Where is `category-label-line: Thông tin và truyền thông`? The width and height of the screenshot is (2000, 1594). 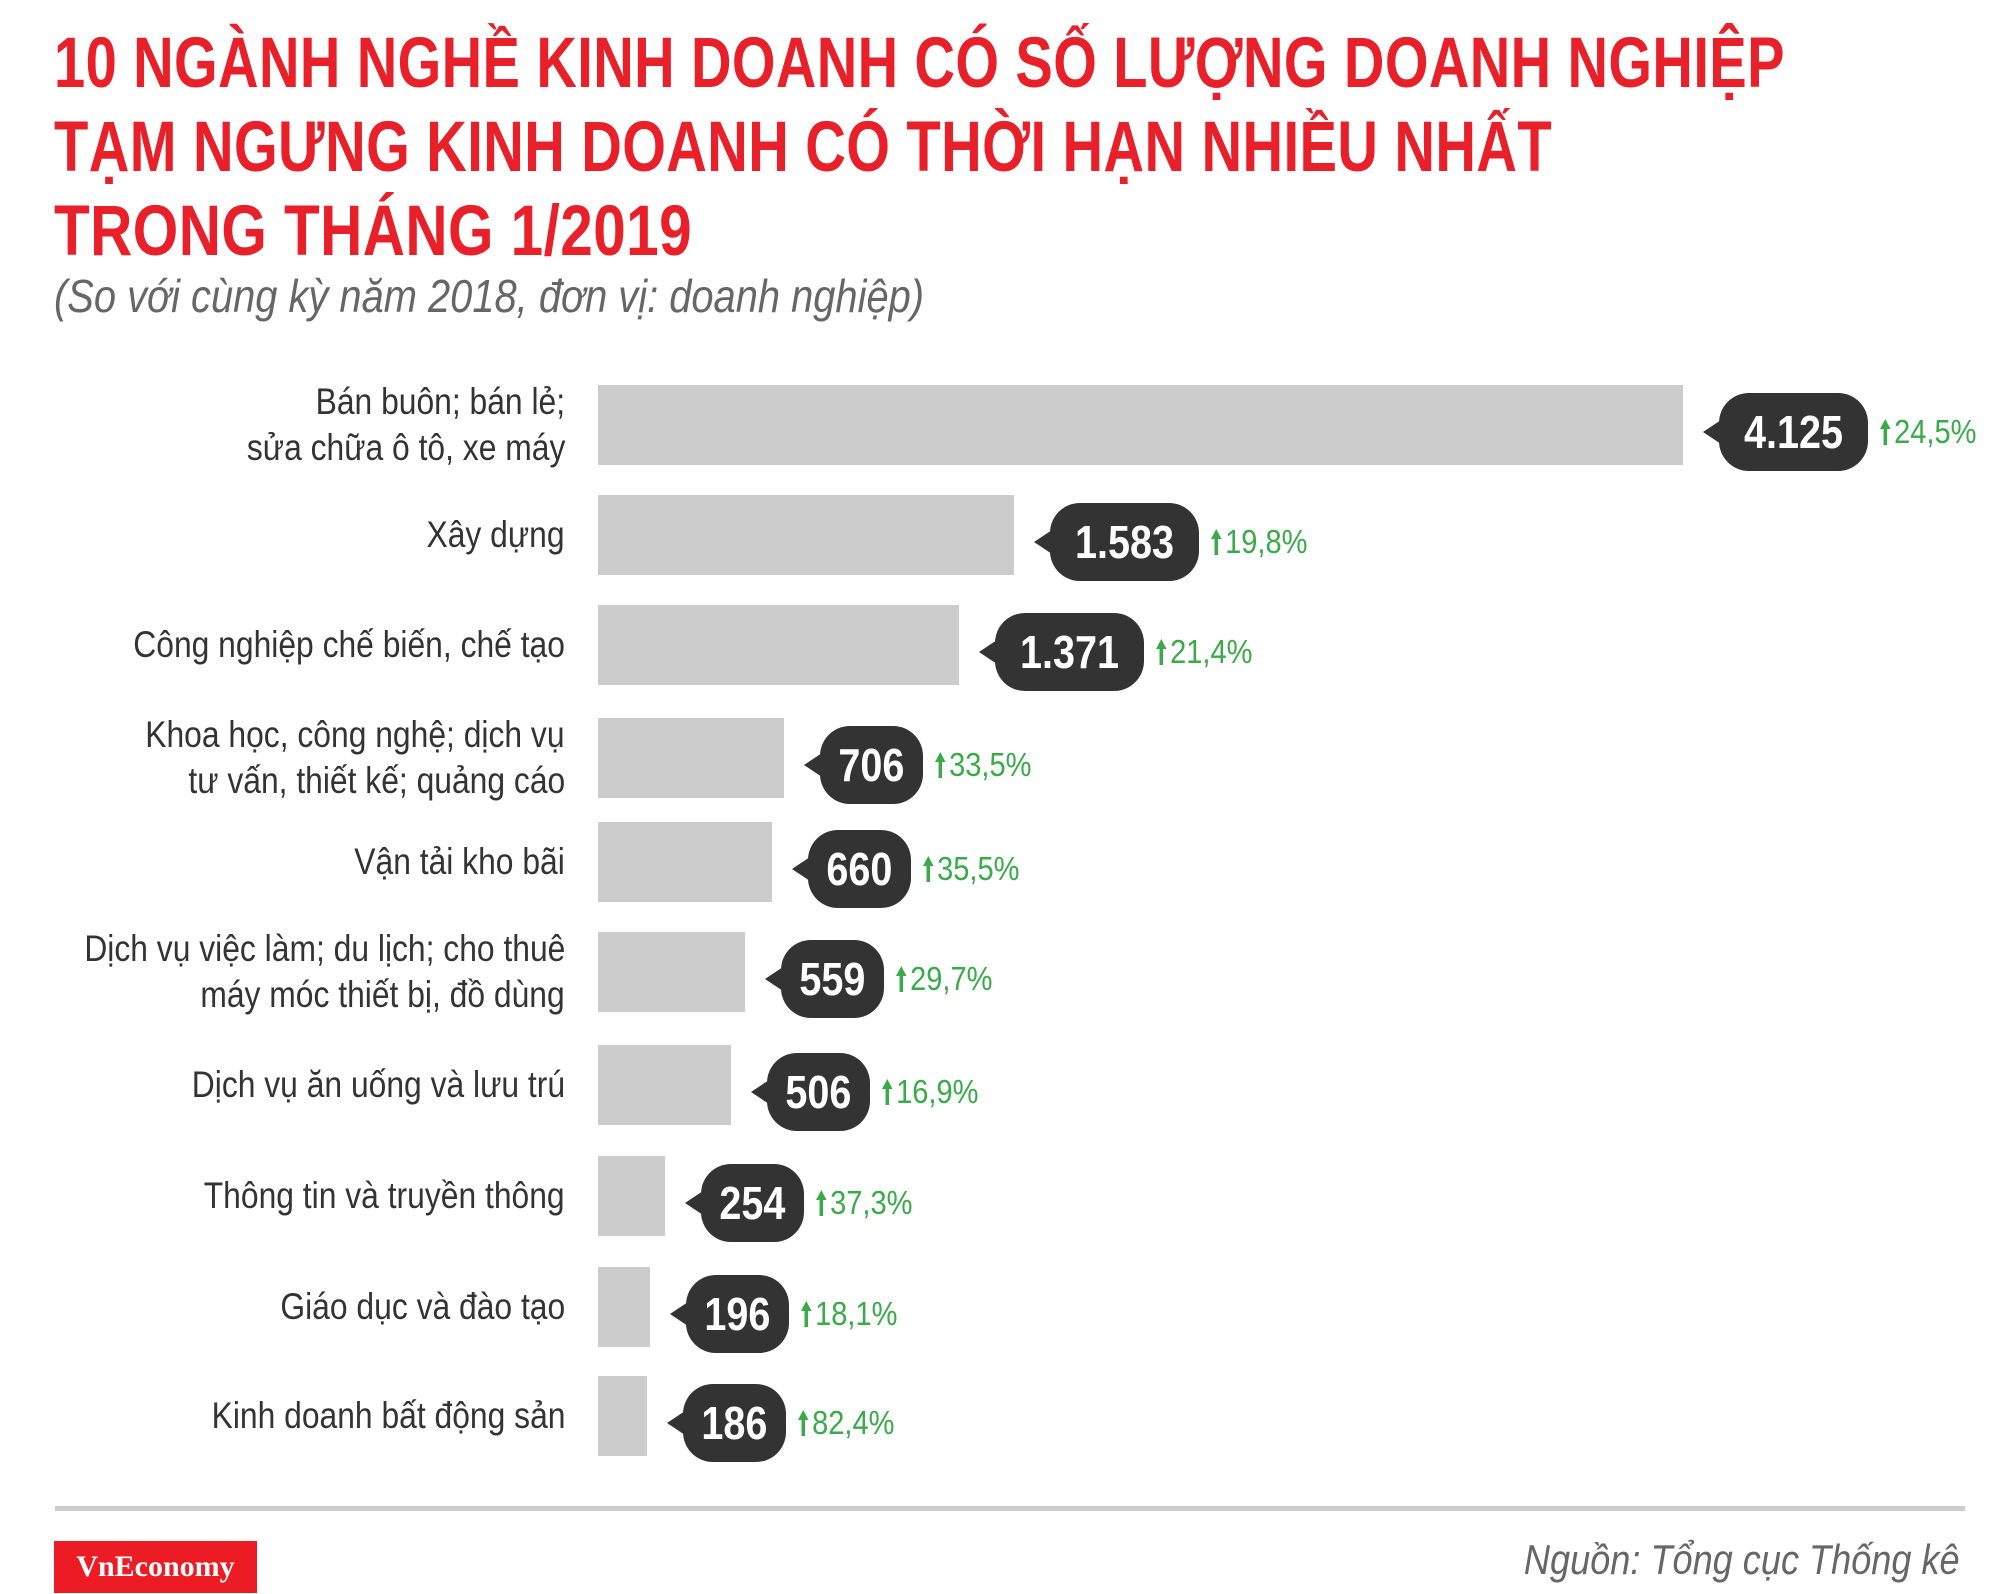 category-label-line: Thông tin và truyền thông is located at coordinates (384, 1195).